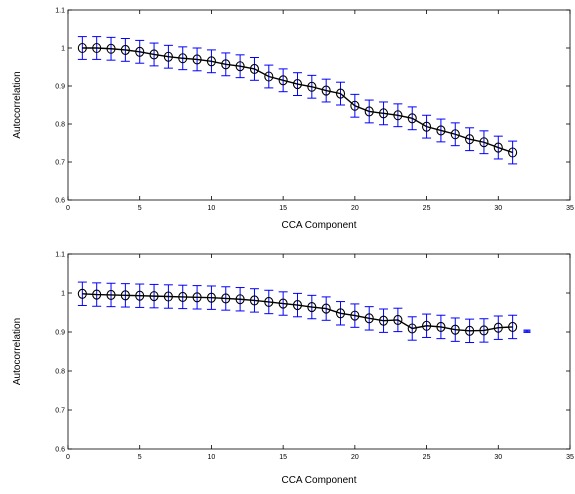  I want to click on series-line, so click(297, 312).